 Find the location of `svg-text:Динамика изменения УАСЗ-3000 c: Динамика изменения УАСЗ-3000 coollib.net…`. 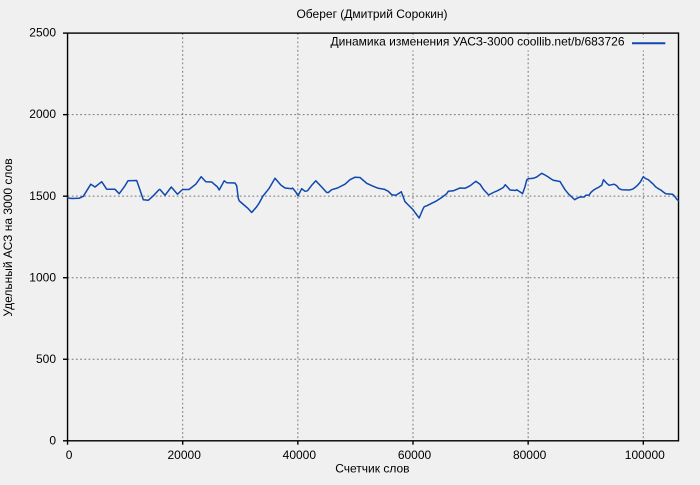

svg-text:Динамика изменения УАСЗ-3000 c: Динамика изменения УАСЗ-3000 coollib.net… is located at coordinates (478, 42).